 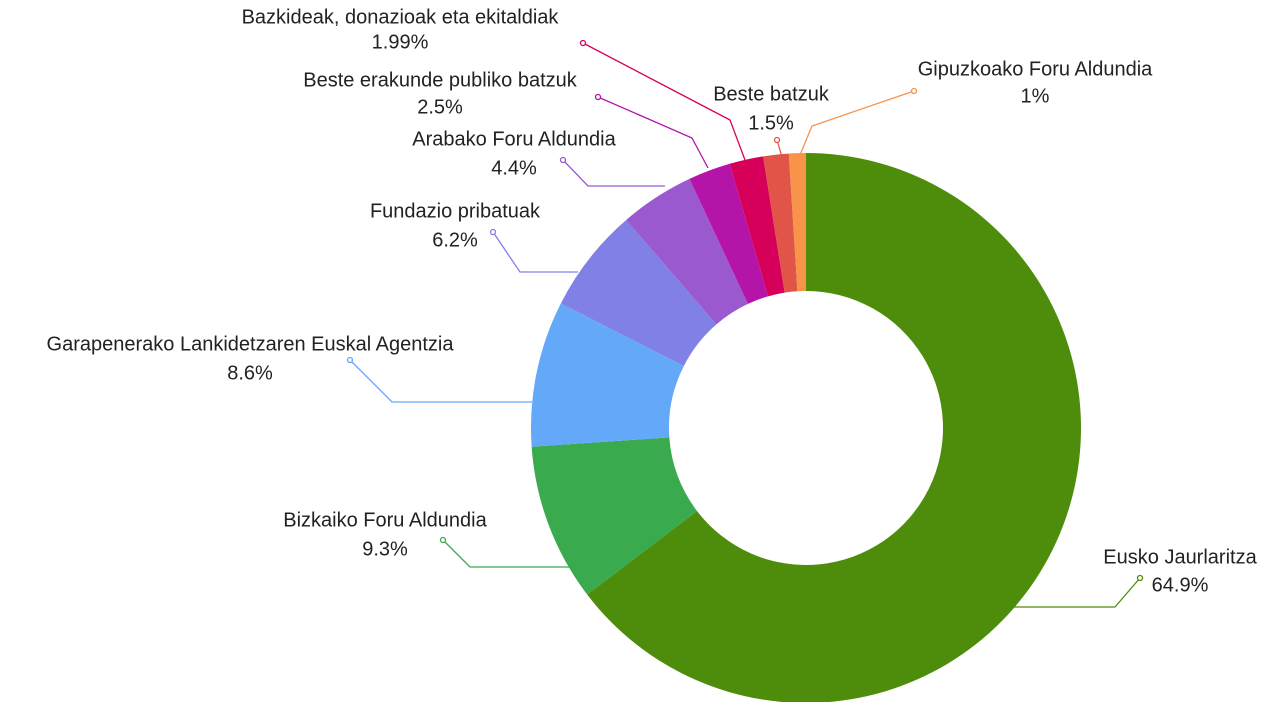 What do you see at coordinates (440, 107) in the screenshot?
I see `value-label: 2.5%` at bounding box center [440, 107].